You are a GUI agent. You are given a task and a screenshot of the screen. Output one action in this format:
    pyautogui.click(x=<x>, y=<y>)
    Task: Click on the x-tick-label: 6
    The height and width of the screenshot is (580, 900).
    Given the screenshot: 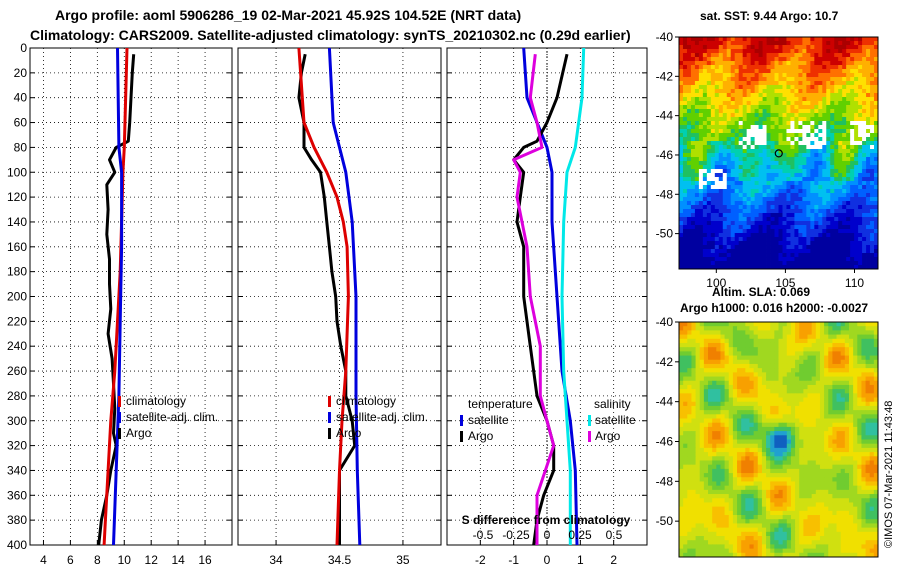 What is the action you would take?
    pyautogui.click(x=70, y=560)
    